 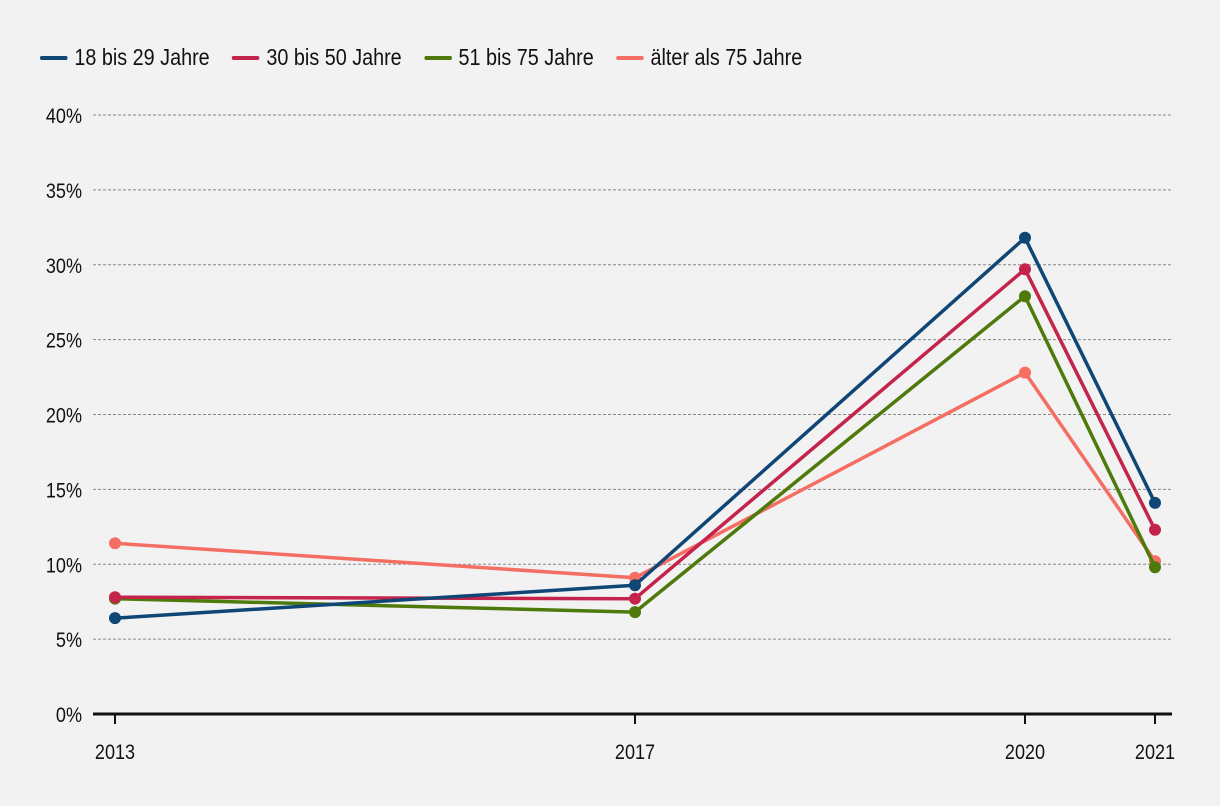 What do you see at coordinates (526, 57) in the screenshot?
I see `legend-label: 51 bis 75 Jahre` at bounding box center [526, 57].